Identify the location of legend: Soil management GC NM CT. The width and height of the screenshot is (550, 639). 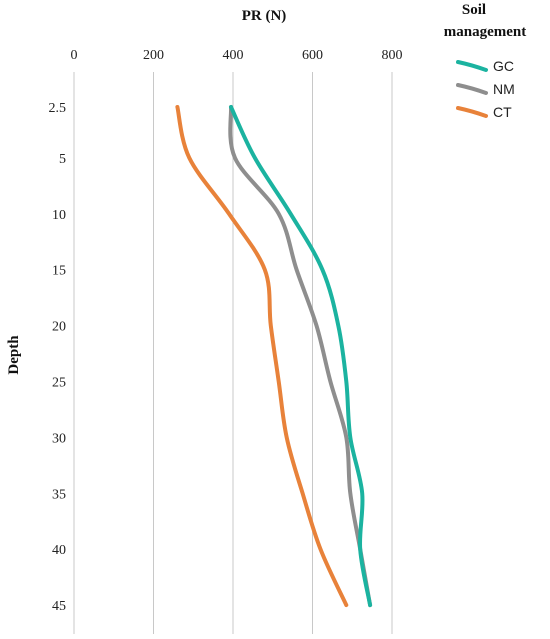
(485, 61).